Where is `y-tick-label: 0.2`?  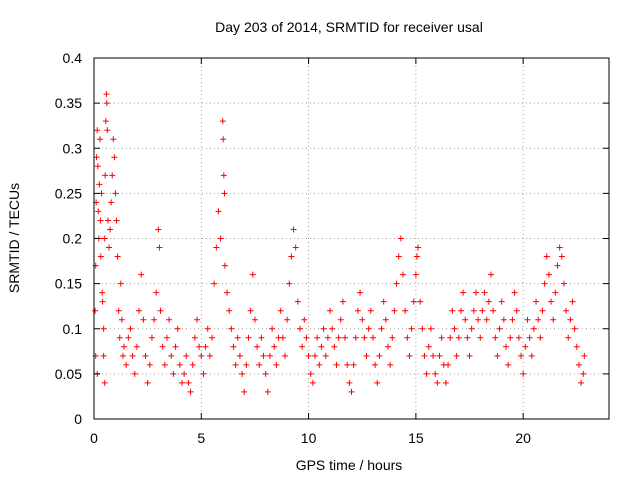 y-tick-label: 0.2 is located at coordinates (73, 239).